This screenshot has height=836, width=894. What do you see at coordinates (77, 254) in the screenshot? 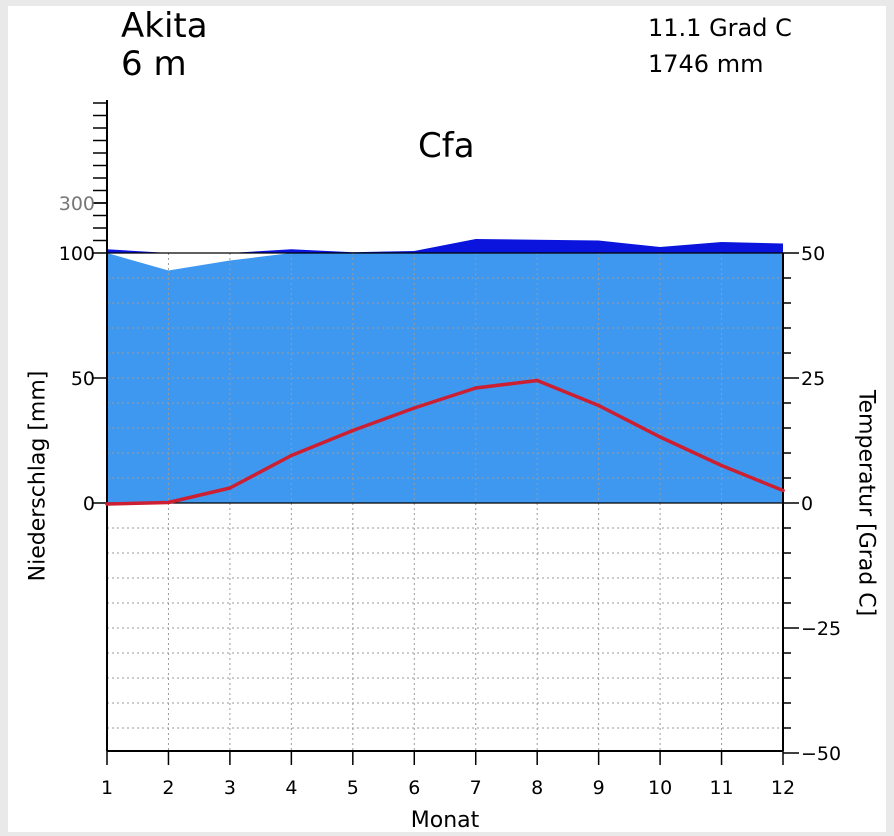
I see `left-tick-label: 100` at bounding box center [77, 254].